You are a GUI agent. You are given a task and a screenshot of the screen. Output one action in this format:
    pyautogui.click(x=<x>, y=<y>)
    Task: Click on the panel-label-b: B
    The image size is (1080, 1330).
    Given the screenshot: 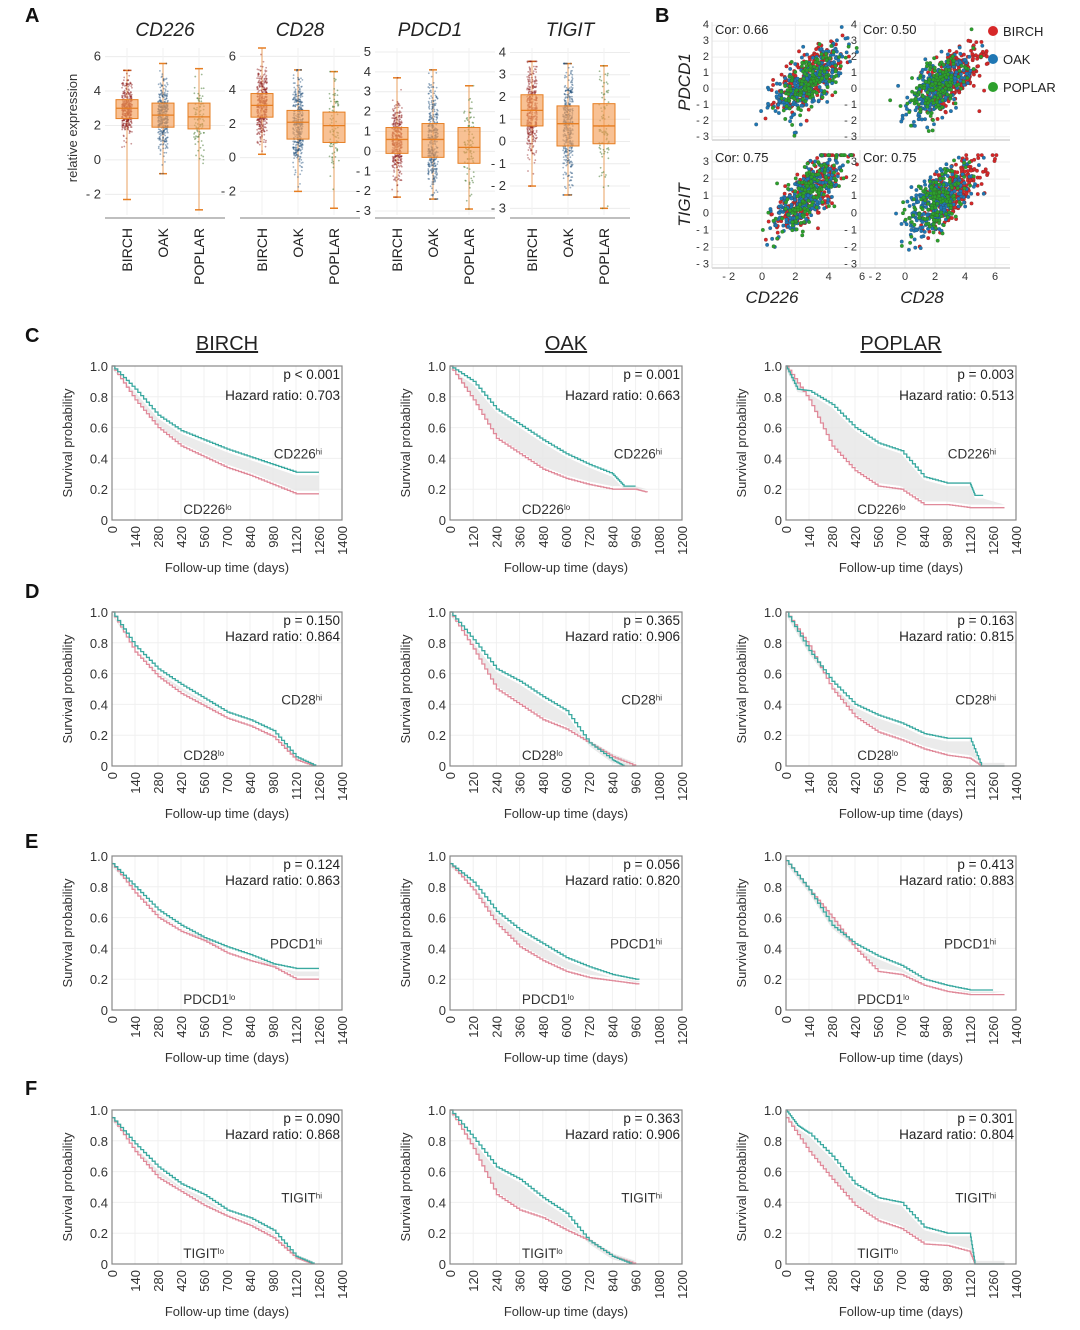 What is the action you would take?
    pyautogui.click(x=662, y=16)
    